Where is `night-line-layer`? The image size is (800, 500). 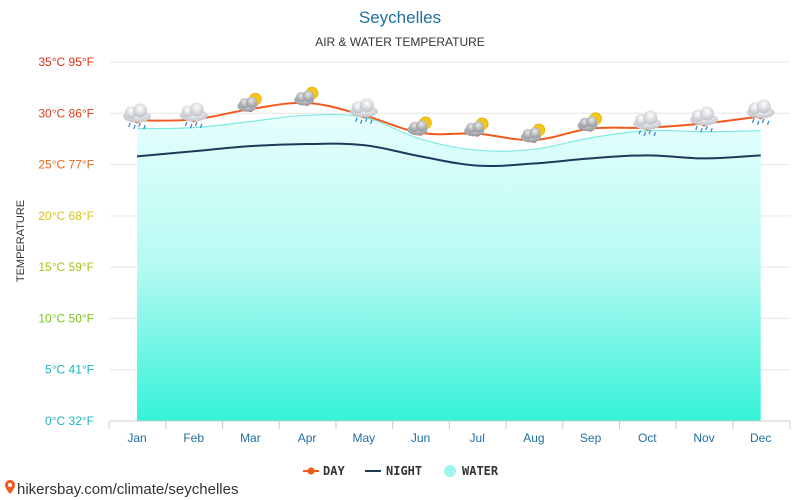
night-line-layer is located at coordinates (448, 155).